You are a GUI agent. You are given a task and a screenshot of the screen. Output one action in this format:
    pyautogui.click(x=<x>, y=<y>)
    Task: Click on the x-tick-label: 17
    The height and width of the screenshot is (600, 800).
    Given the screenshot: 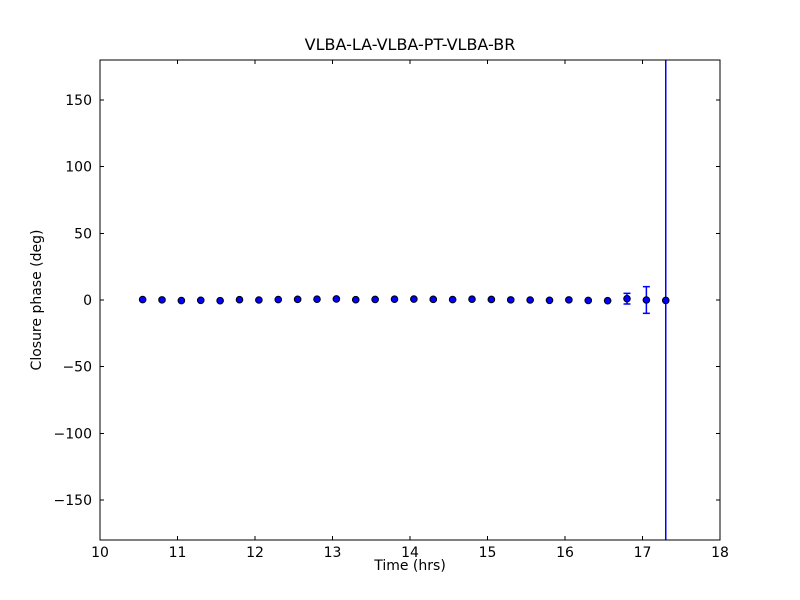 What is the action you would take?
    pyautogui.click(x=643, y=553)
    